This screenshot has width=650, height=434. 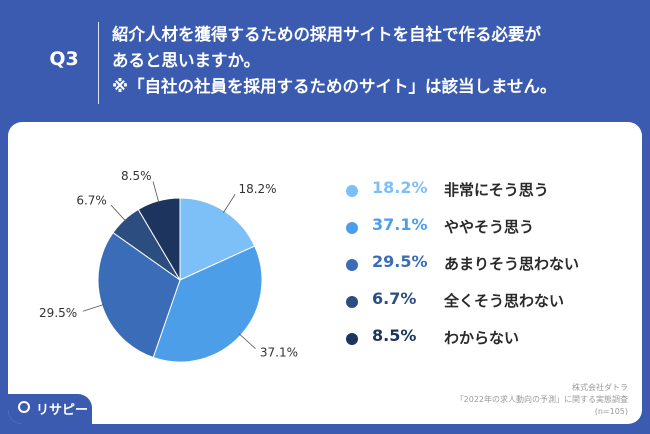 I want to click on logo-text: リサピー, so click(x=62, y=410).